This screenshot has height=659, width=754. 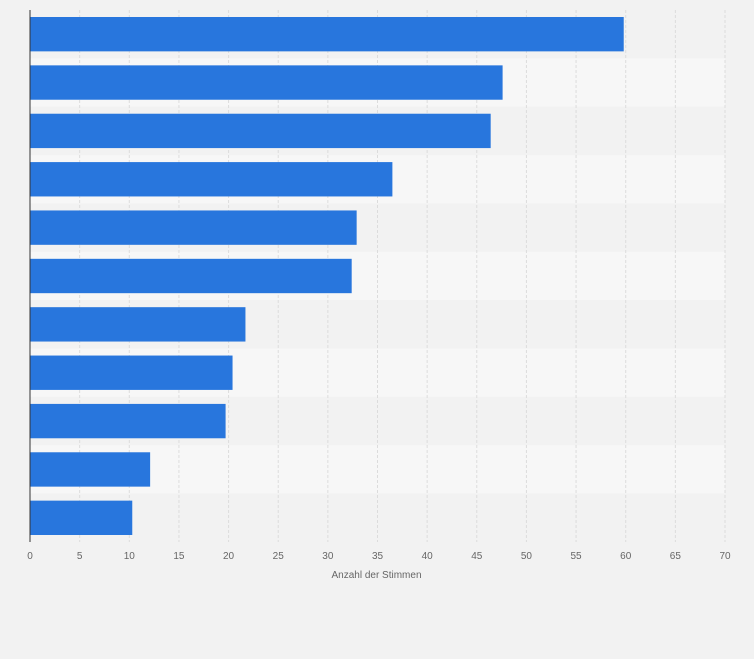 What do you see at coordinates (477, 556) in the screenshot?
I see `x-tick-label: 45` at bounding box center [477, 556].